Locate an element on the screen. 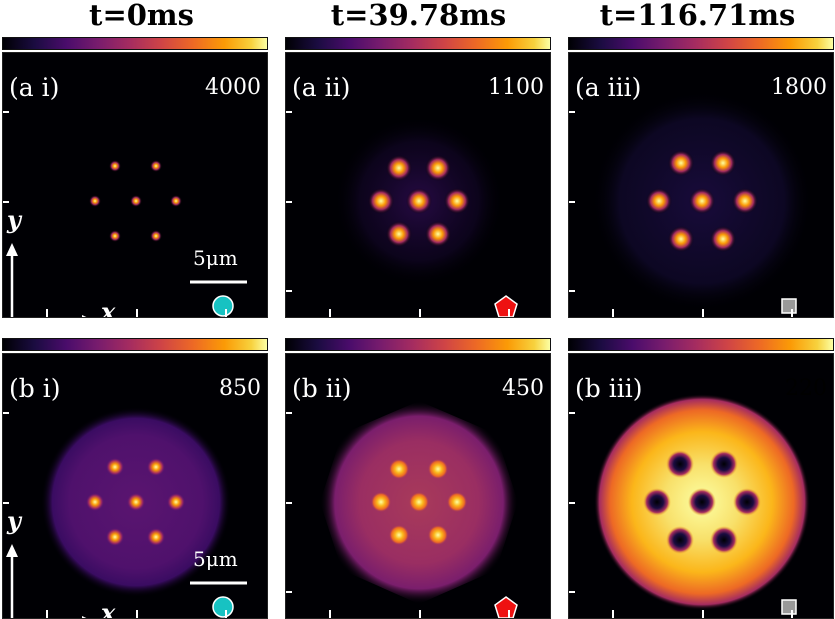 The height and width of the screenshot is (619, 835). panel-a-ii: (a ii) 1100 is located at coordinates (418, 177).